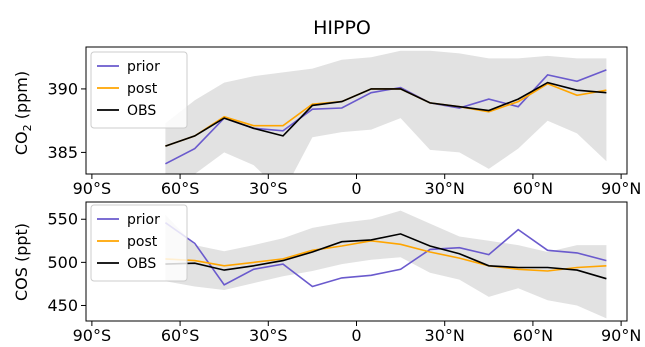 This screenshot has width=645, height=347. I want to click on y-tick-label: 500, so click(62, 262).